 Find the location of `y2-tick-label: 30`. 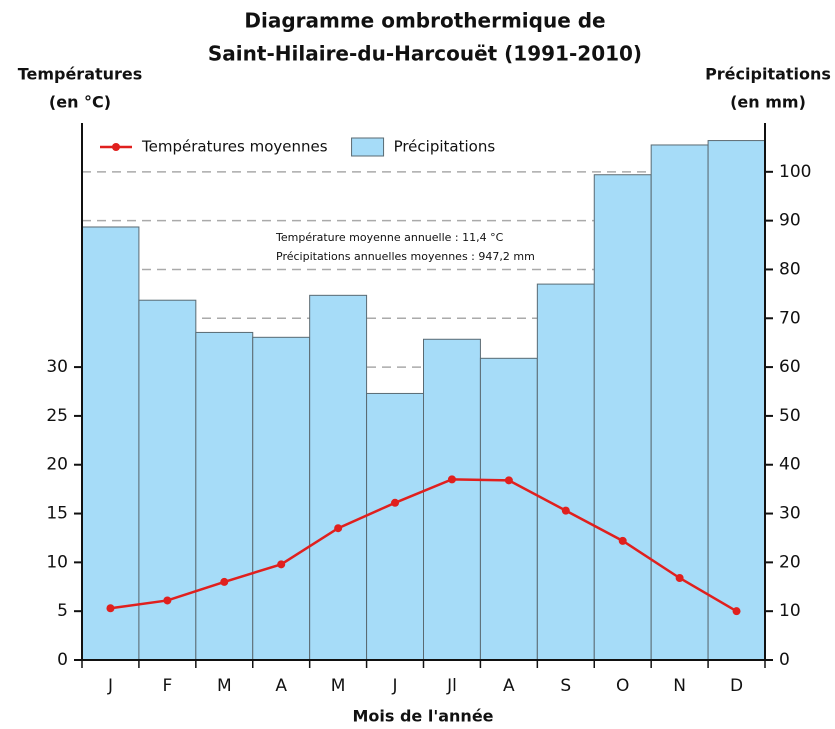

y2-tick-label: 30 is located at coordinates (790, 514).